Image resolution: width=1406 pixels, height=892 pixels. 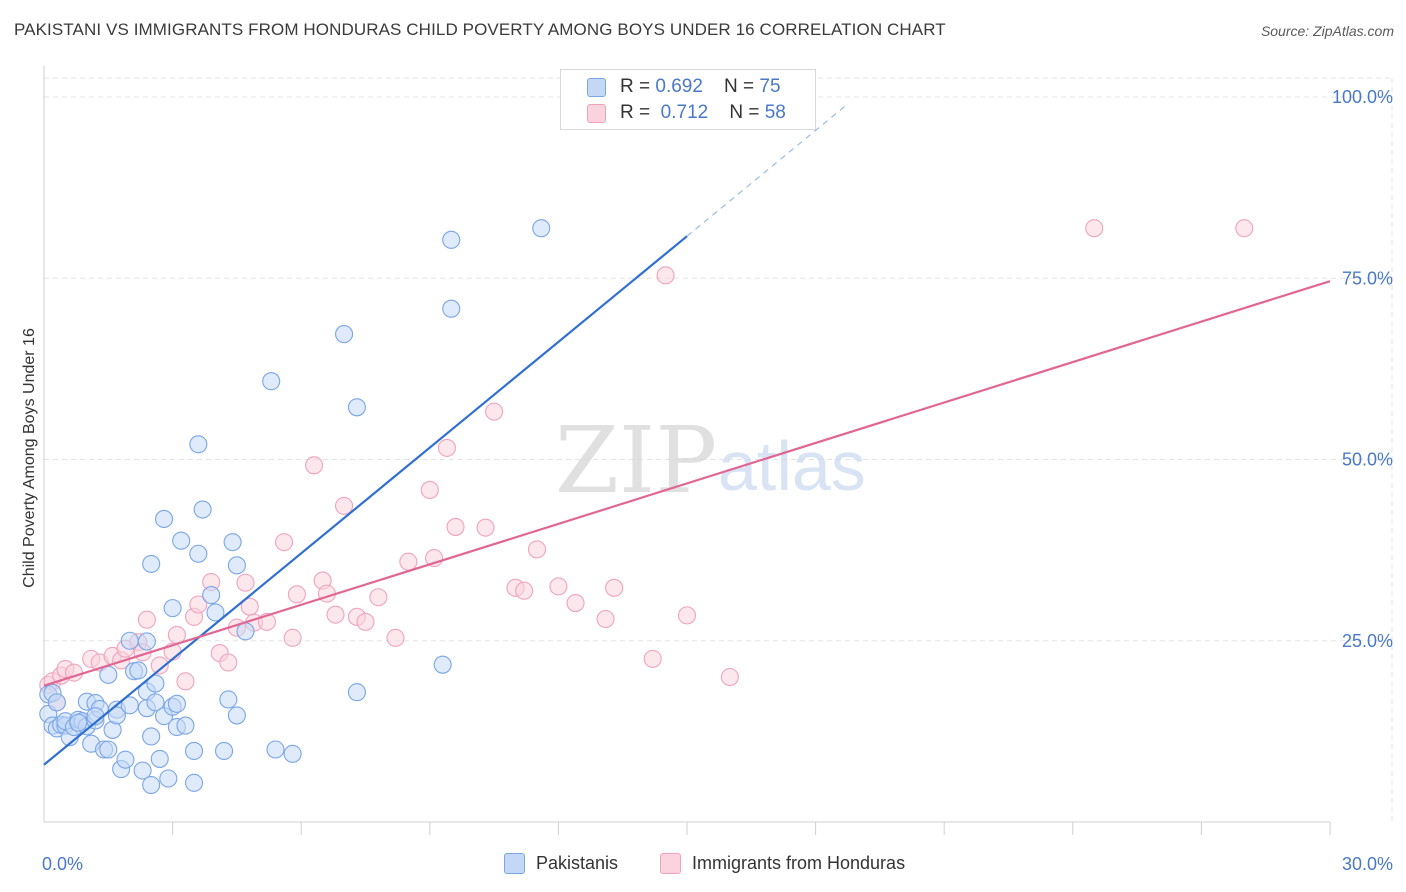 What do you see at coordinates (1367, 278) in the screenshot?
I see `y-tick-label: 75.0%` at bounding box center [1367, 278].